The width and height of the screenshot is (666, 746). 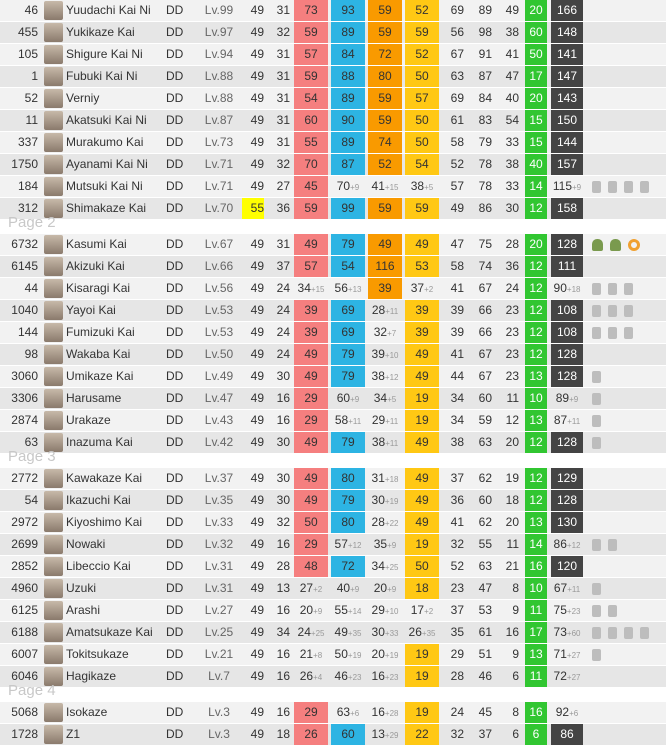 What do you see at coordinates (457, 676) in the screenshot?
I see `stat-evasion-value: 28` at bounding box center [457, 676].